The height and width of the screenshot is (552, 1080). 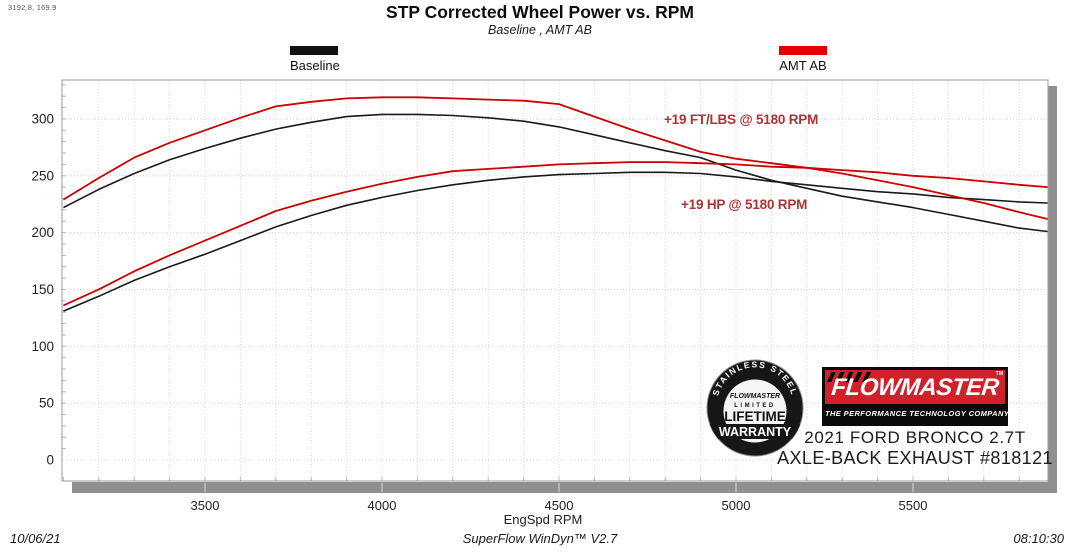 What do you see at coordinates (543, 519) in the screenshot?
I see `x-axis-label: EngSpd RPM` at bounding box center [543, 519].